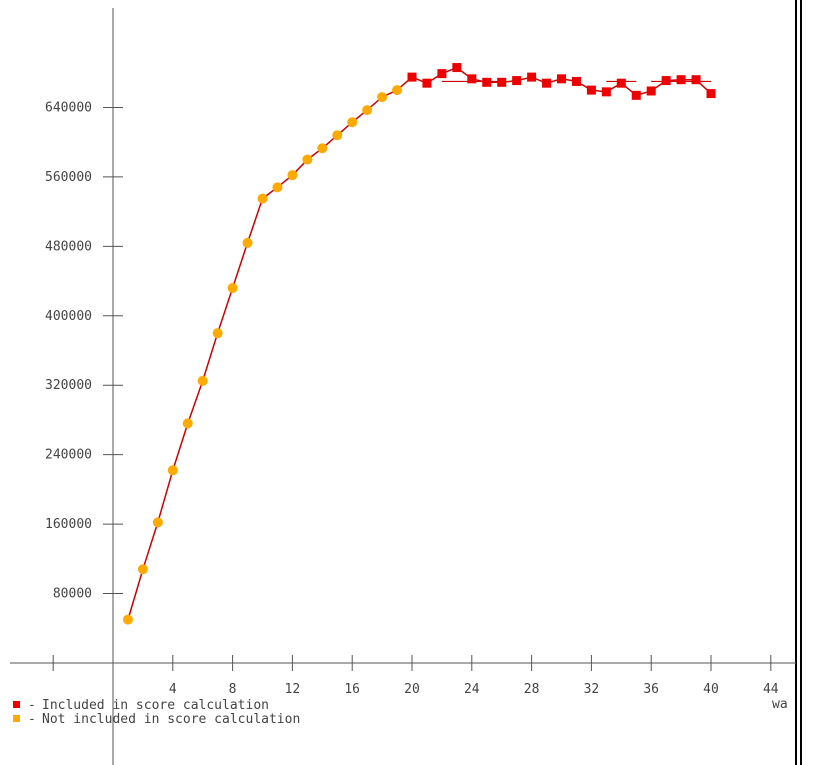 The height and width of the screenshot is (765, 816). What do you see at coordinates (68, 455) in the screenshot?
I see `y-tick-label: 240000` at bounding box center [68, 455].